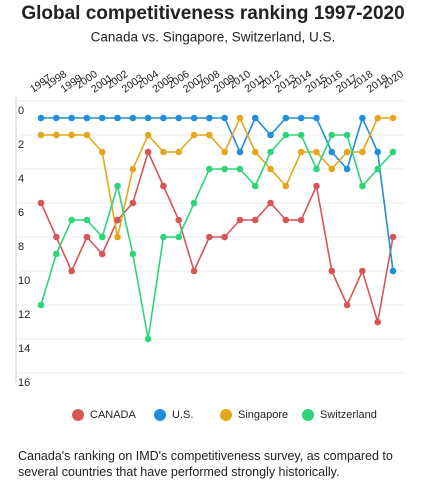 The width and height of the screenshot is (426, 480). Describe the element at coordinates (21, 247) in the screenshot. I see `y-tick-label: 8` at that location.